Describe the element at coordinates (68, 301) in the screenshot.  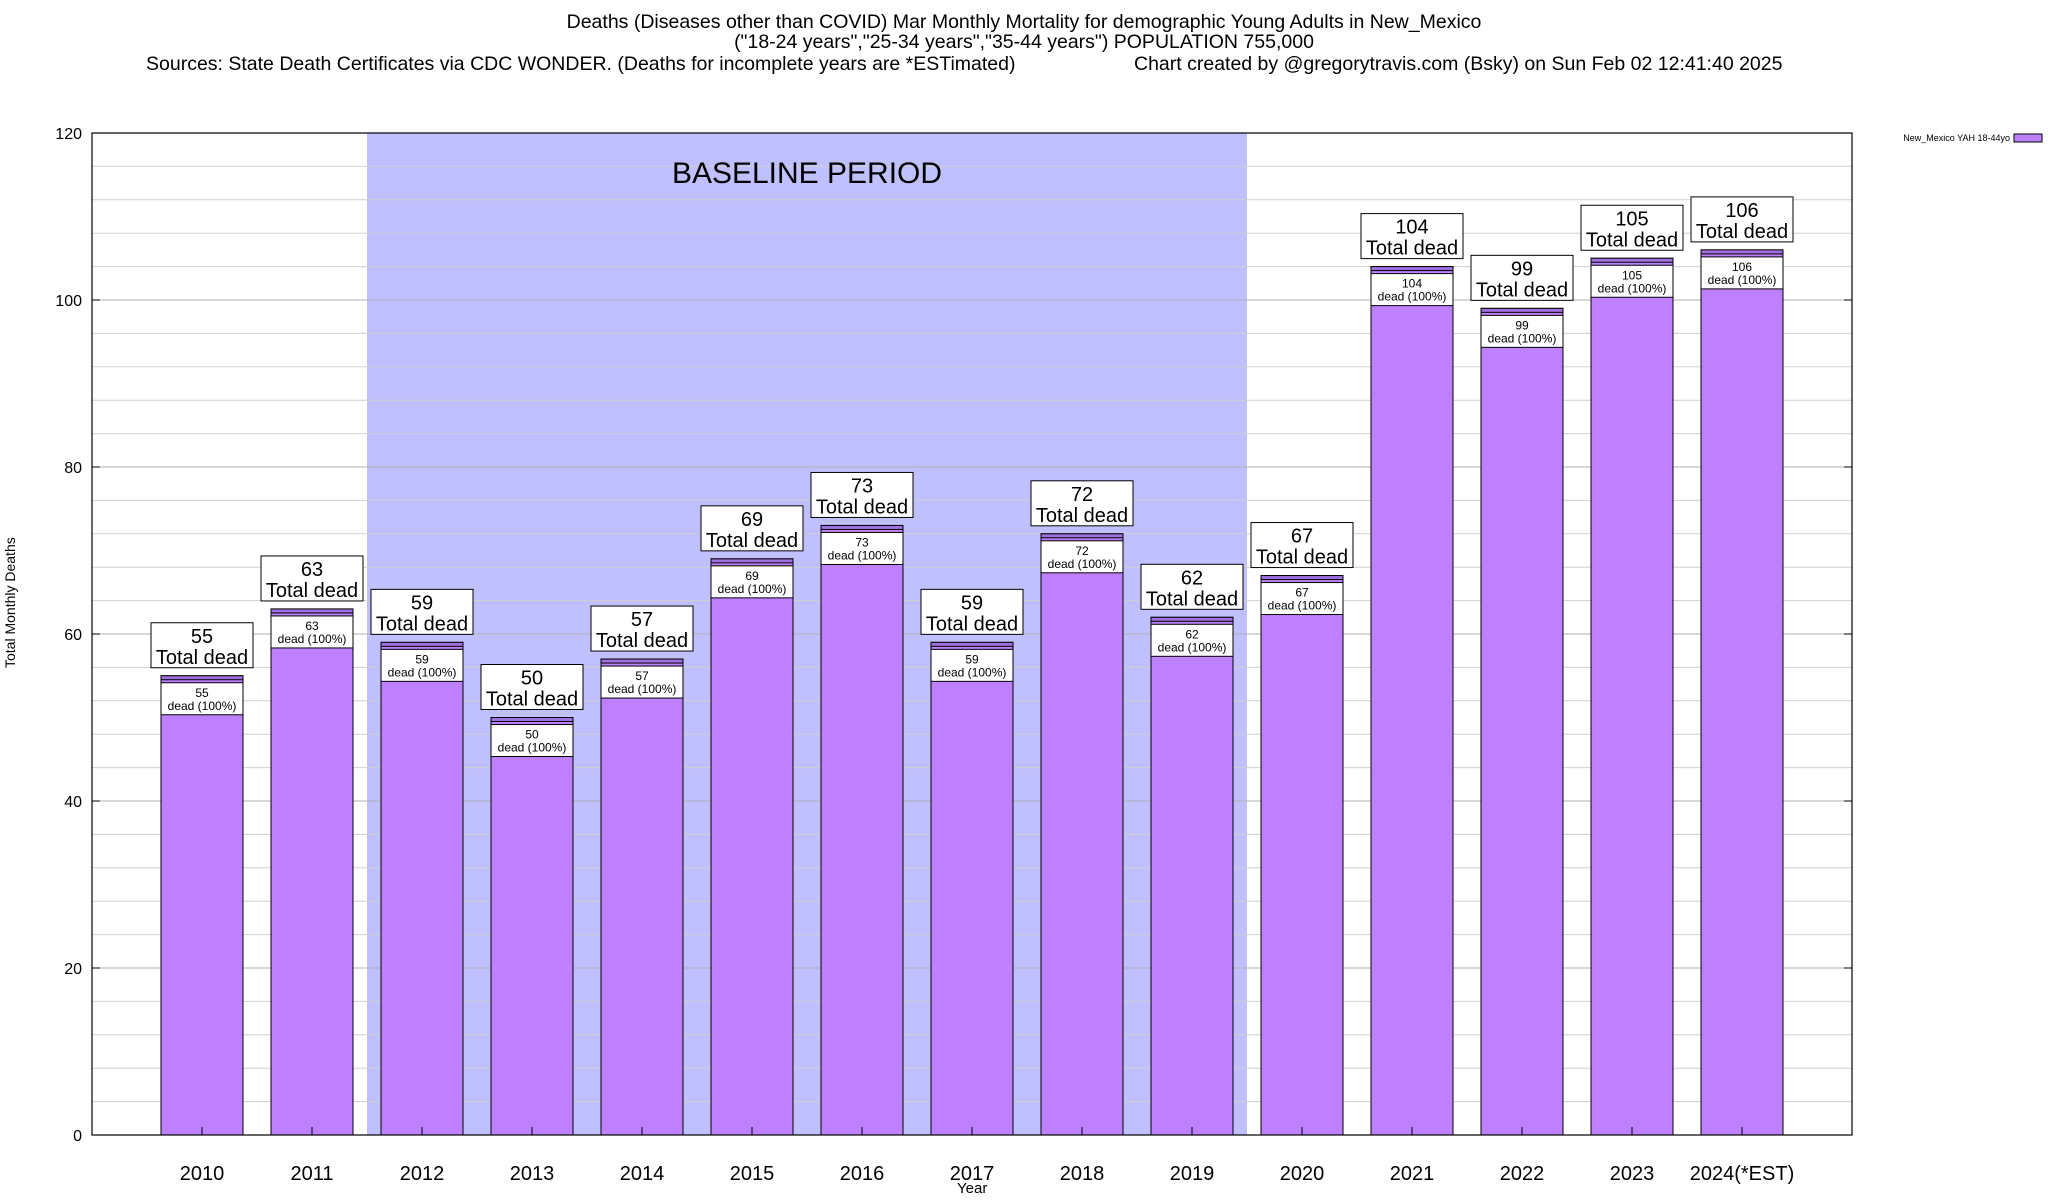
I see `y-tick-label: 100` at that location.